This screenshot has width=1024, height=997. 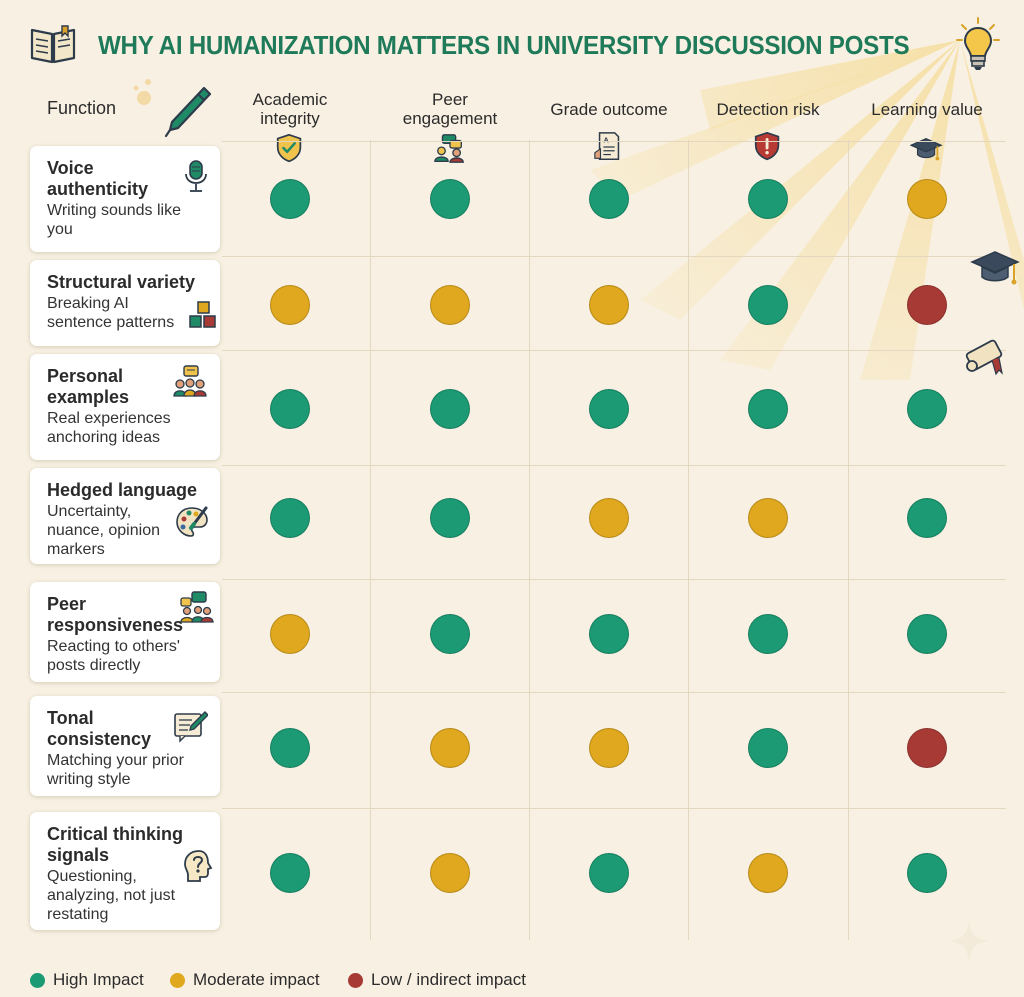 What do you see at coordinates (450, 99) in the screenshot?
I see `column-header-line: Peer` at bounding box center [450, 99].